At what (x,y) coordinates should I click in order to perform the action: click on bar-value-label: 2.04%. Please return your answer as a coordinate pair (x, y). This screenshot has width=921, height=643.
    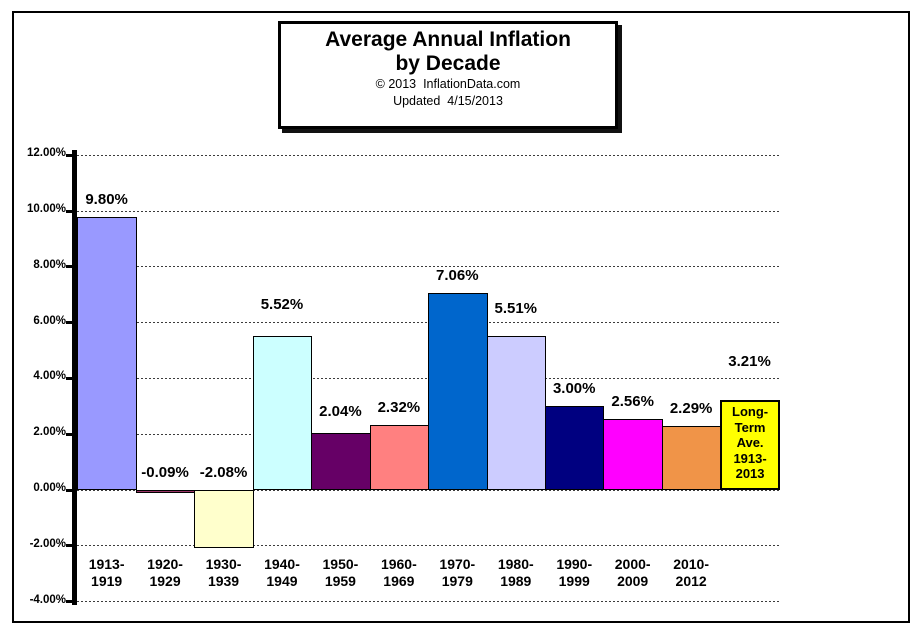
    Looking at the image, I should click on (340, 412).